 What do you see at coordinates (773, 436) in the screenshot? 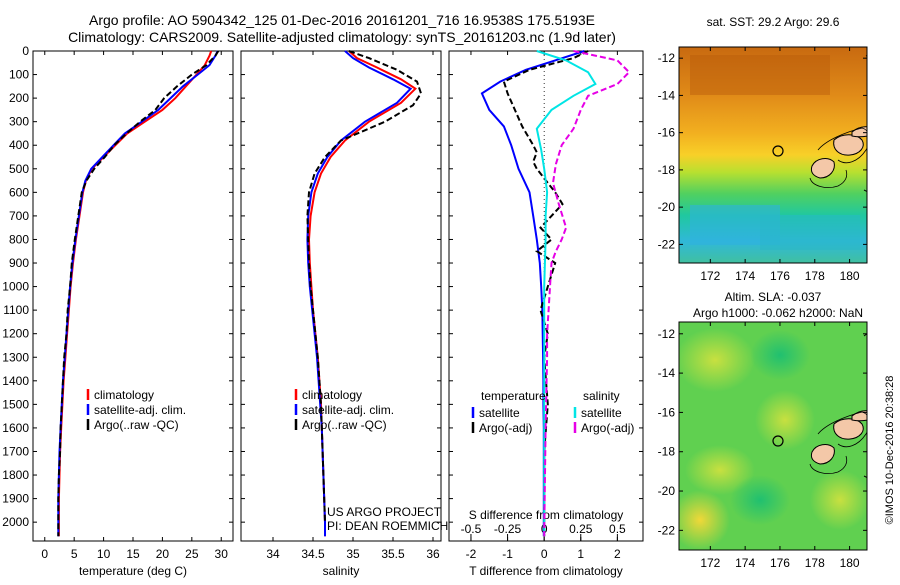
I see `sla-map-frame` at bounding box center [773, 436].